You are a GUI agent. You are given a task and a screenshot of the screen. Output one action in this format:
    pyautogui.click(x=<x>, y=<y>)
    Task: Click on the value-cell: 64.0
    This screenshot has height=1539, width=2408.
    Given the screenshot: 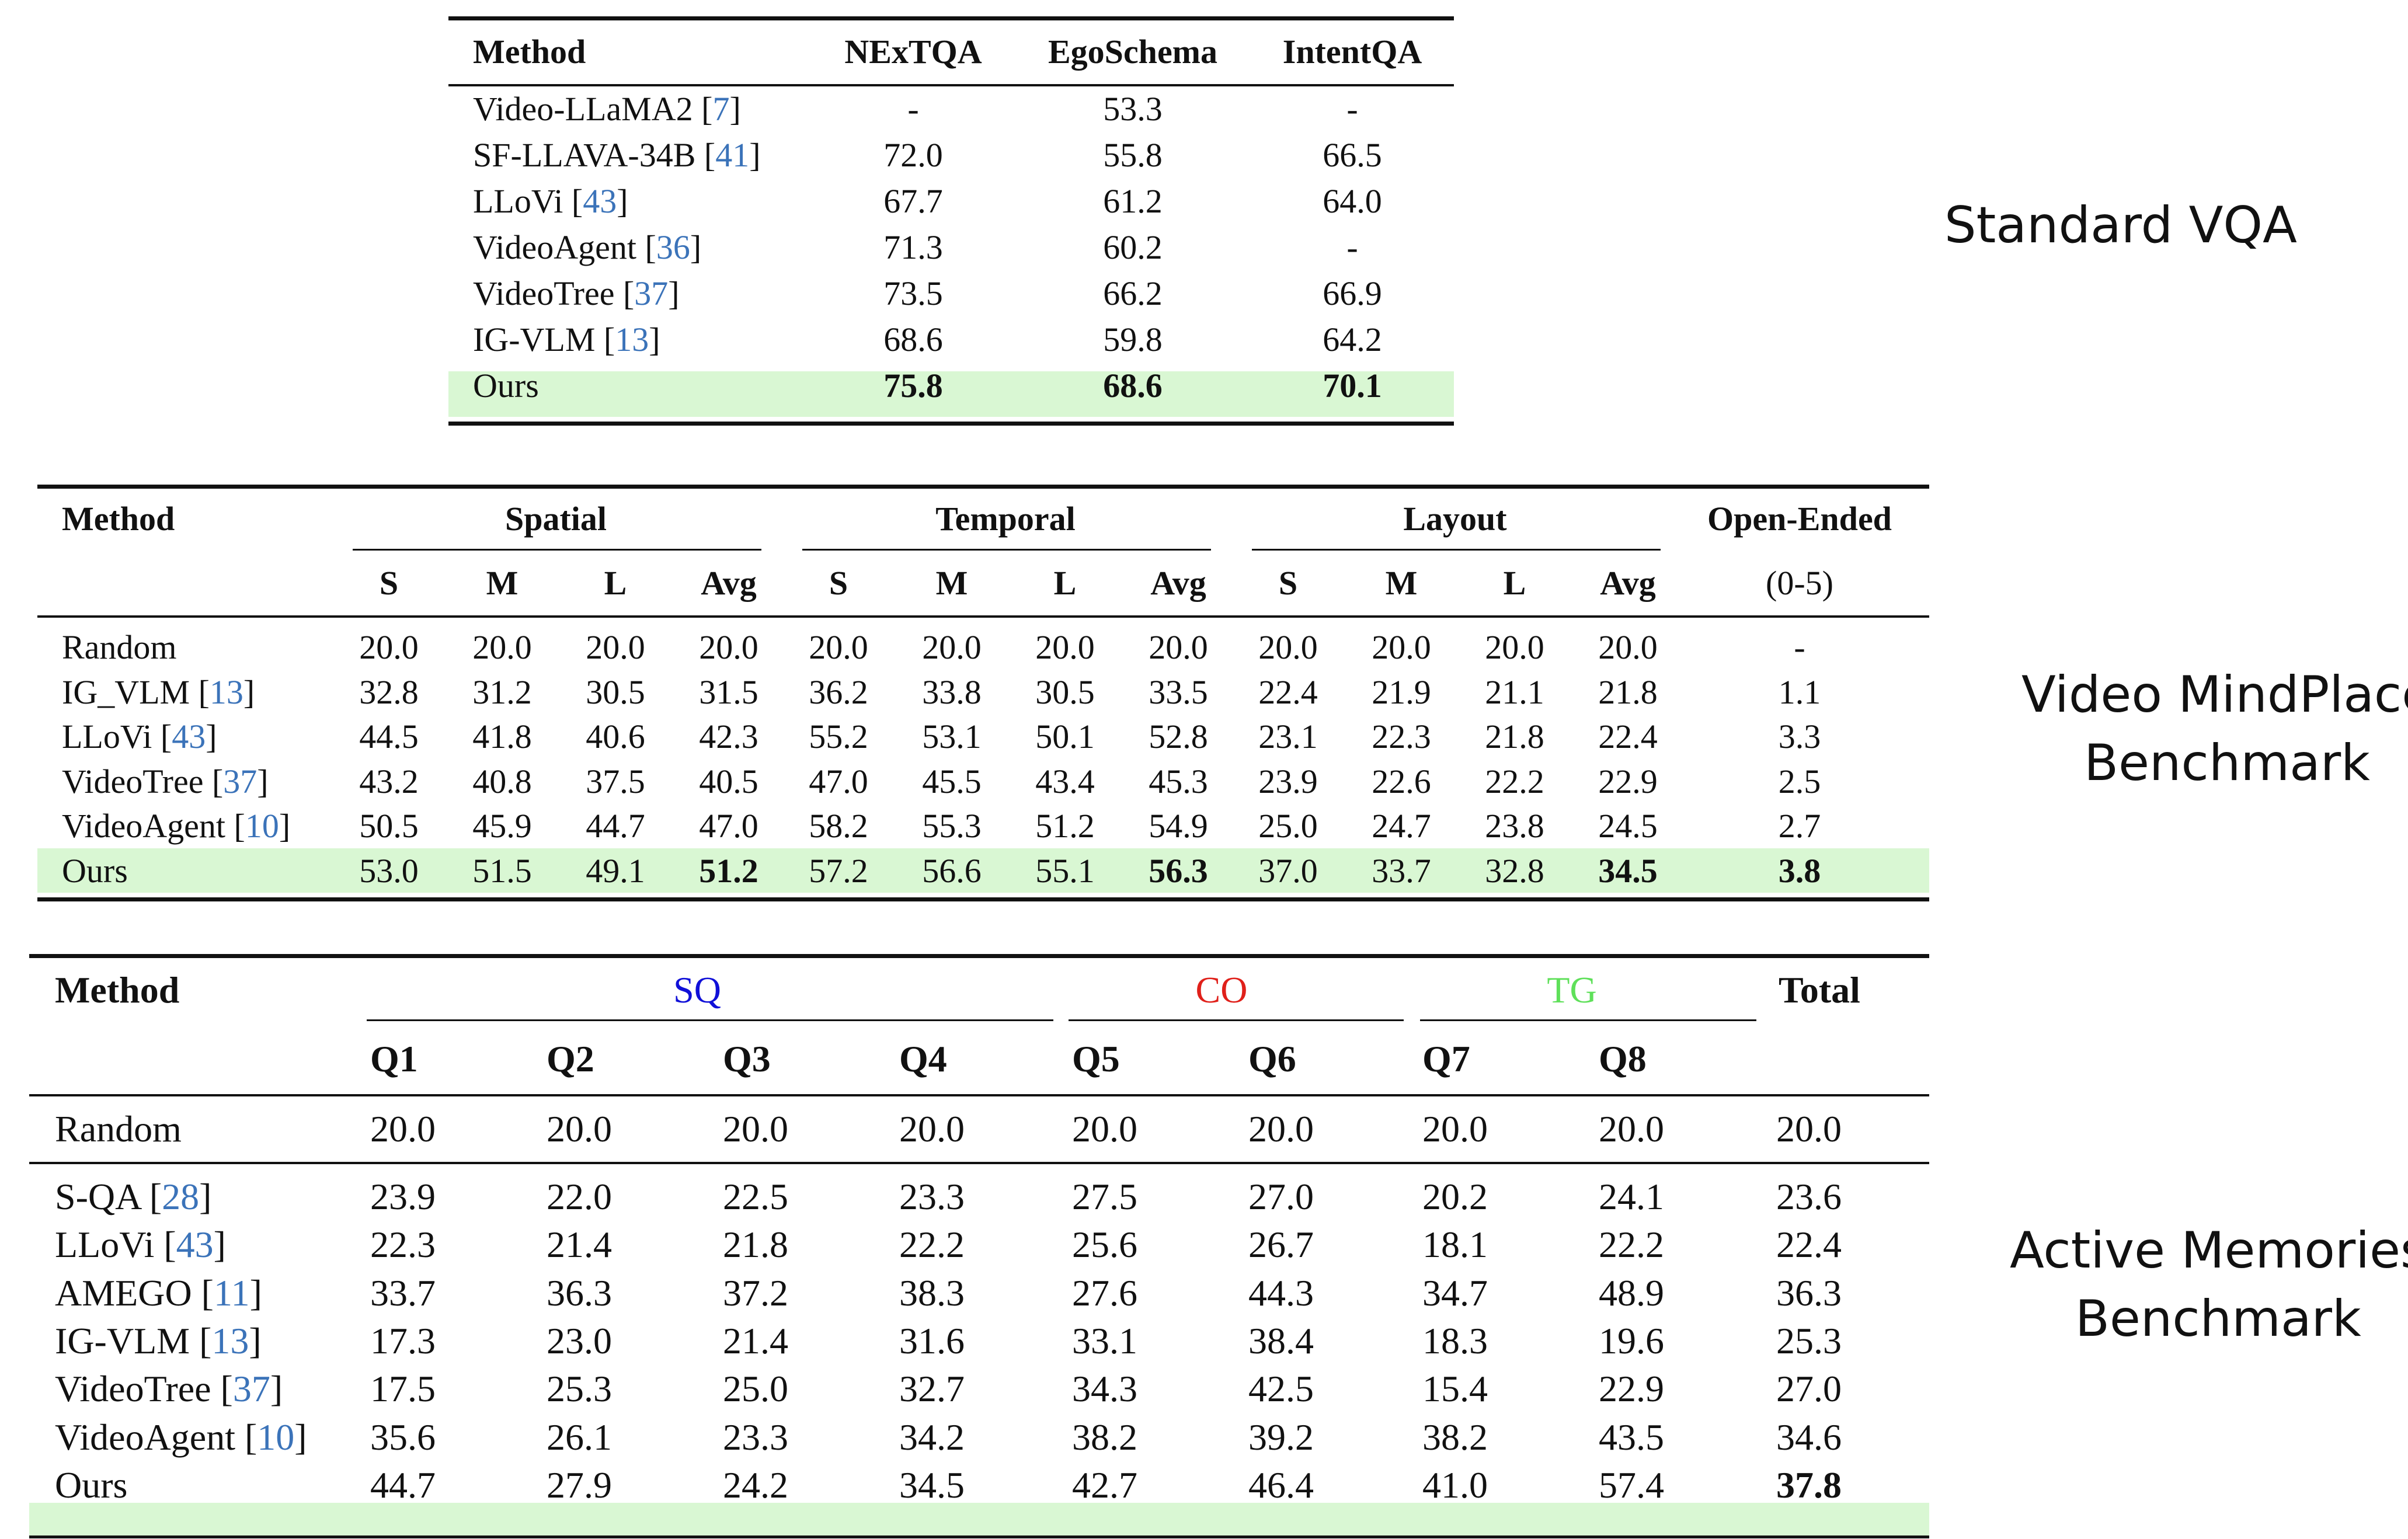 What is the action you would take?
    pyautogui.click(x=1352, y=201)
    